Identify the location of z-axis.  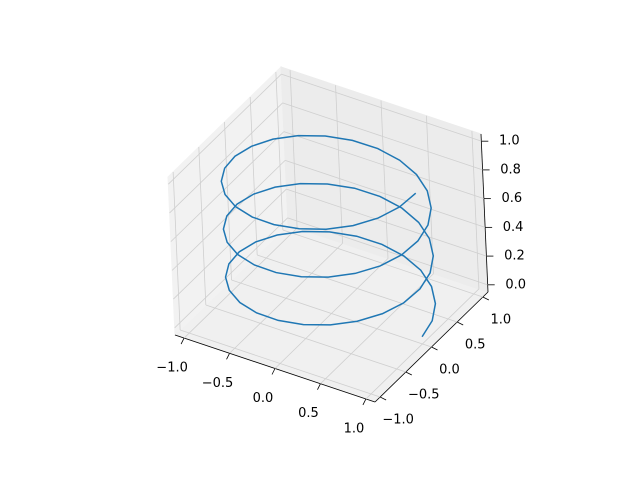
(484, 213).